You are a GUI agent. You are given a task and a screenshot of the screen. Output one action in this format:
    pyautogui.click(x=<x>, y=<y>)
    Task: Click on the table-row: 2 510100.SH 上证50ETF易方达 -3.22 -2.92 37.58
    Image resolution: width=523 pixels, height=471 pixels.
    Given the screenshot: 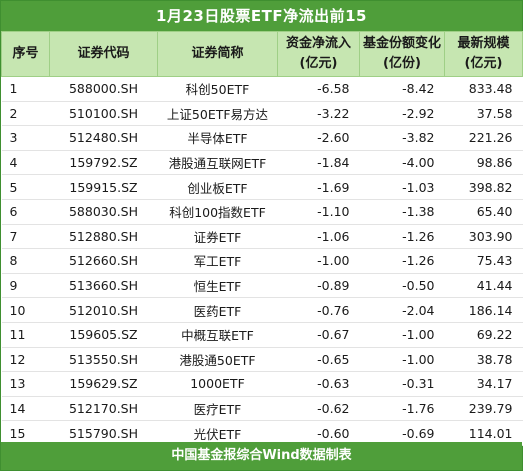 What is the action you would take?
    pyautogui.click(x=262, y=114)
    